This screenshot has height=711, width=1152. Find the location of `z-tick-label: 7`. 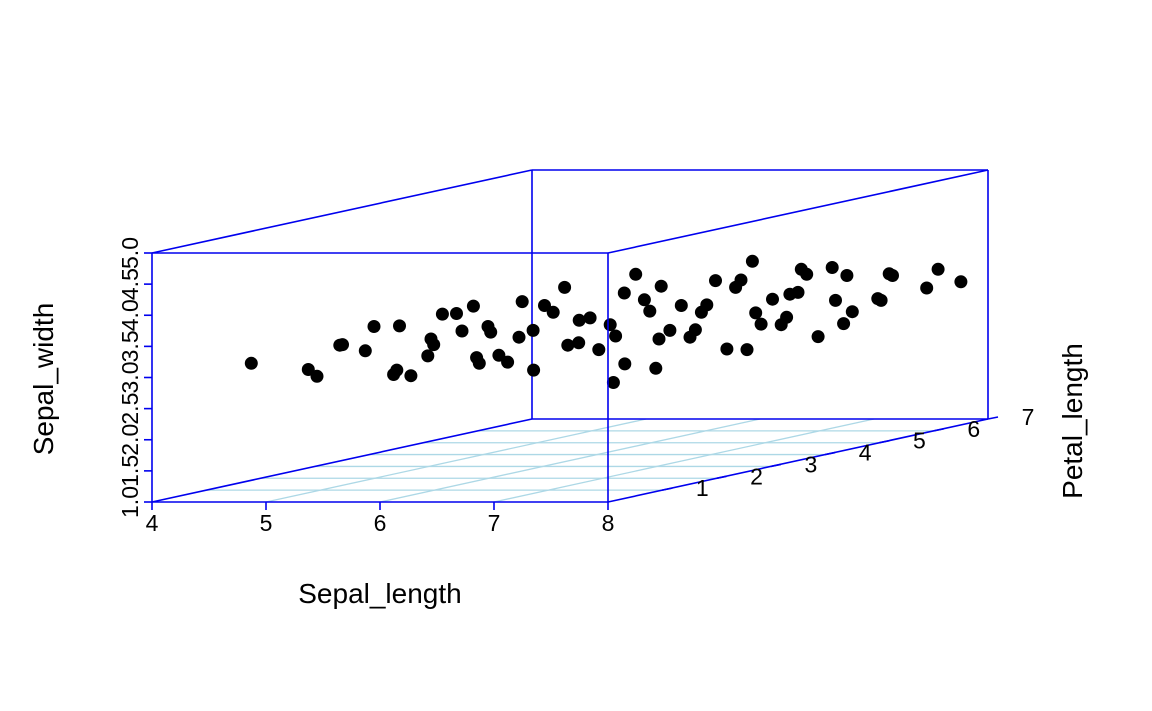

z-tick-label: 7 is located at coordinates (1028, 417).